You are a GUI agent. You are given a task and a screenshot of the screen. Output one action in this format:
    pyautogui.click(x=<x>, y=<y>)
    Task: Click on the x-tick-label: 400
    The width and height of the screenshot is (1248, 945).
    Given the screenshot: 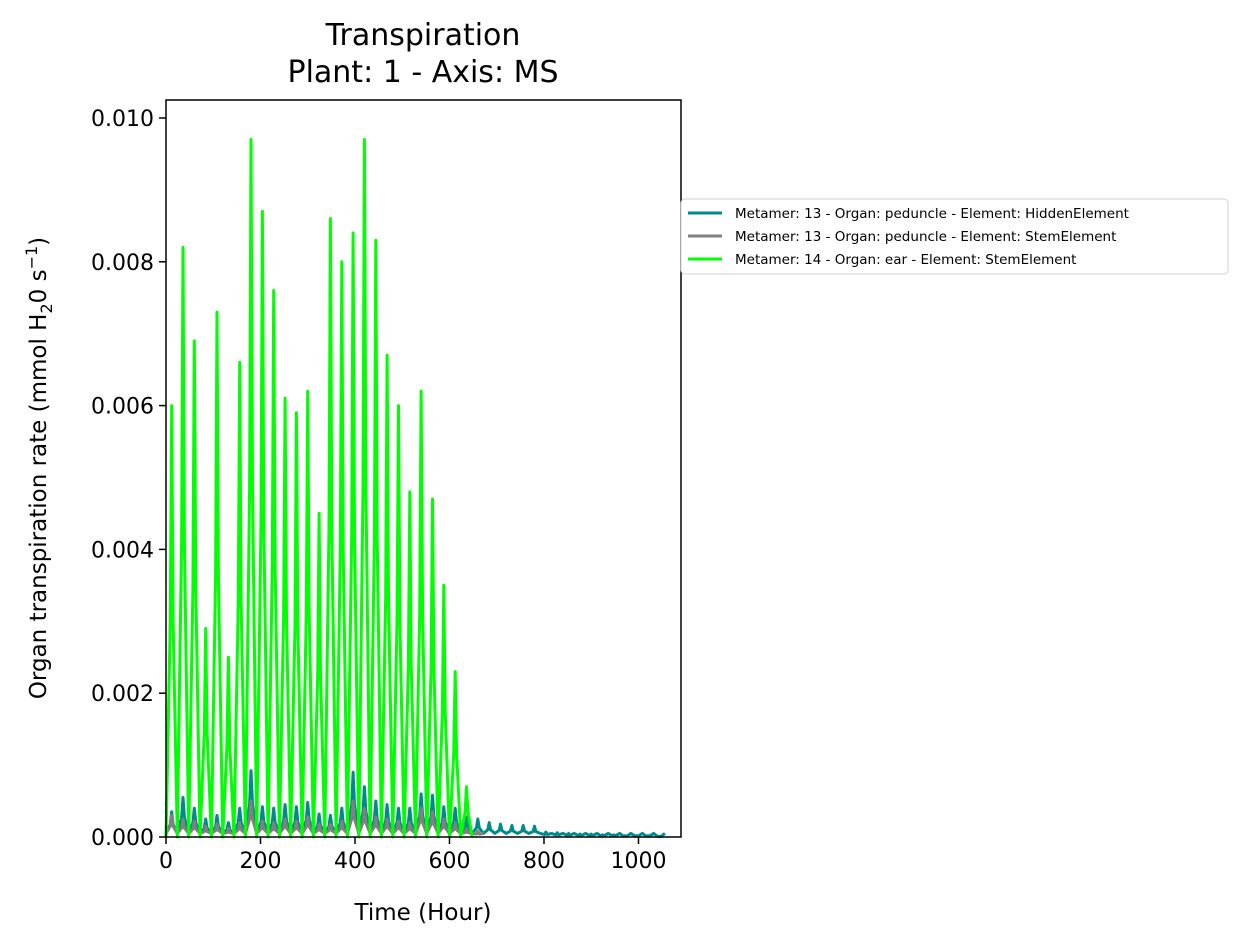 What is the action you would take?
    pyautogui.click(x=355, y=861)
    